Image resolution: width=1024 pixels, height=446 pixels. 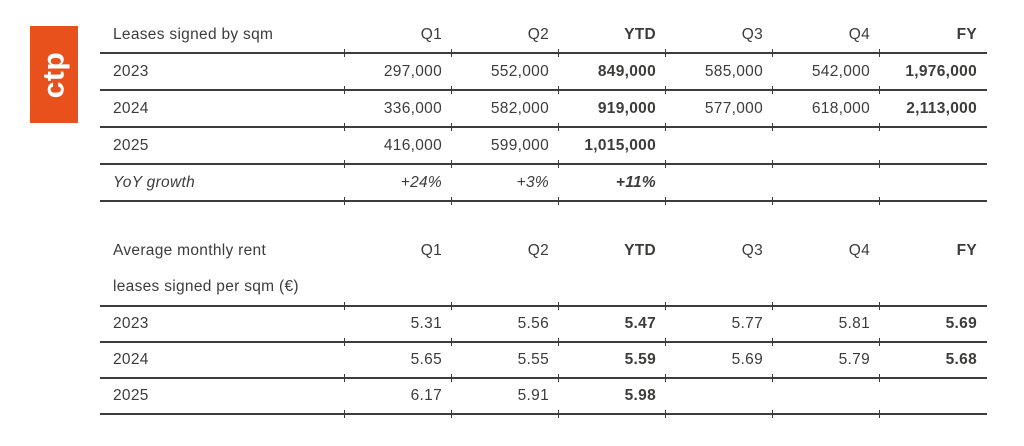 What do you see at coordinates (398, 397) in the screenshot?
I see `table-cell: 6.17` at bounding box center [398, 397].